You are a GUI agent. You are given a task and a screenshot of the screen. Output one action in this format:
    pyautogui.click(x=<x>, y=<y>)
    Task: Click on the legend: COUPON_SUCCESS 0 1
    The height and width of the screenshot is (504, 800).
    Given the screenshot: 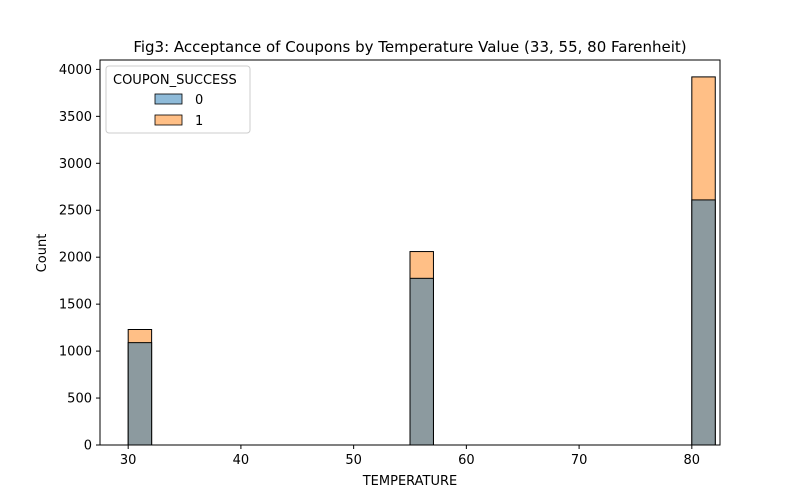 What is the action you would take?
    pyautogui.click(x=178, y=99)
    